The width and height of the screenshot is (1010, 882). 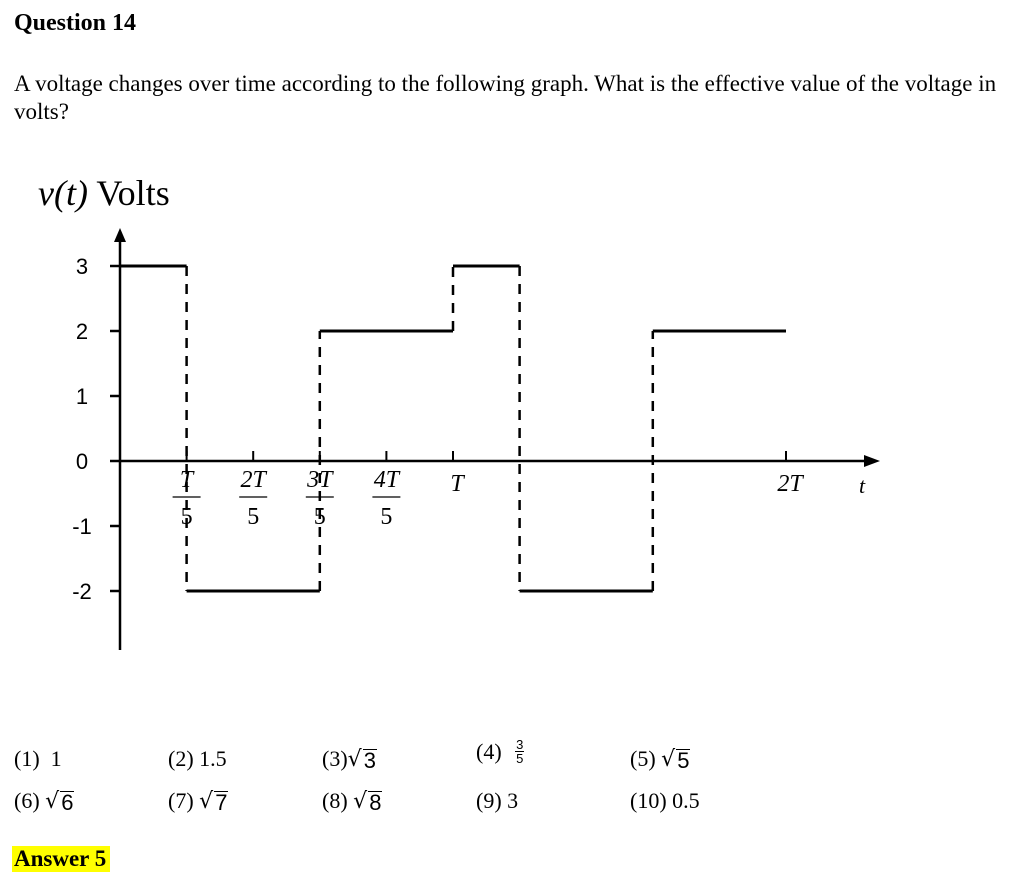 What do you see at coordinates (457, 484) in the screenshot?
I see `x-tick-label: T` at bounding box center [457, 484].